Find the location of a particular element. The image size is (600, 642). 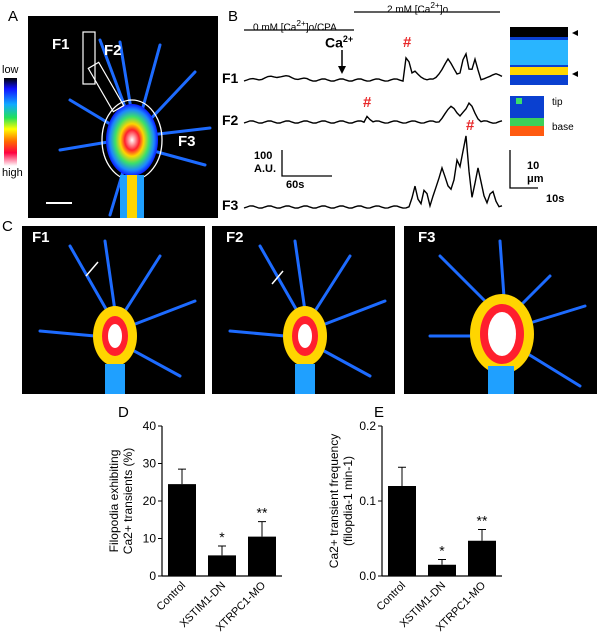

frame-label-f2: F2 is located at coordinates (235, 237).